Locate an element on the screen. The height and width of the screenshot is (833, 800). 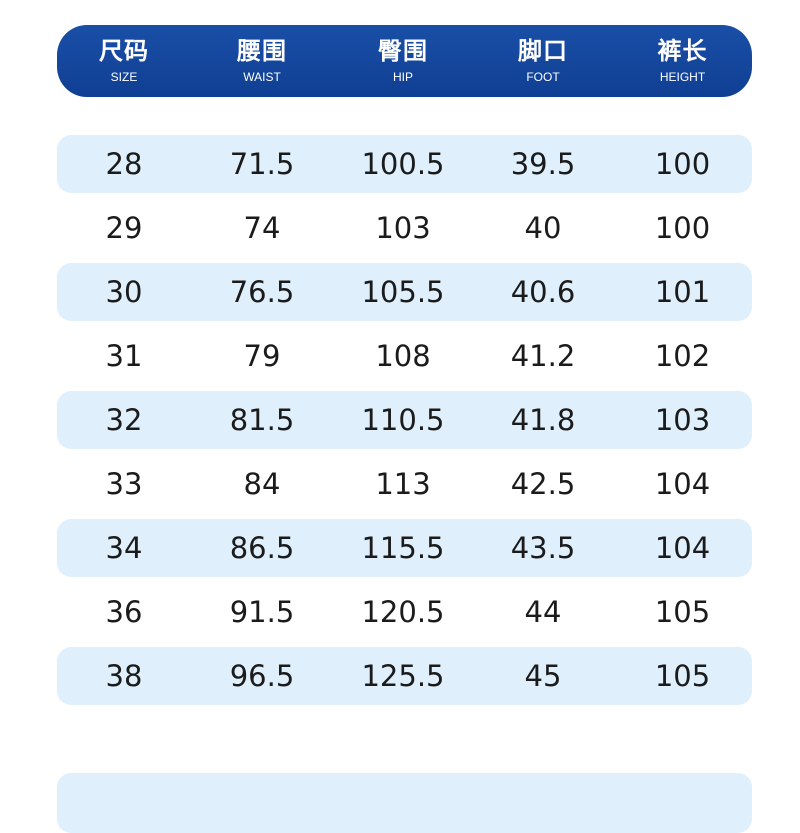
foot-cell: 41.8 is located at coordinates (543, 420).